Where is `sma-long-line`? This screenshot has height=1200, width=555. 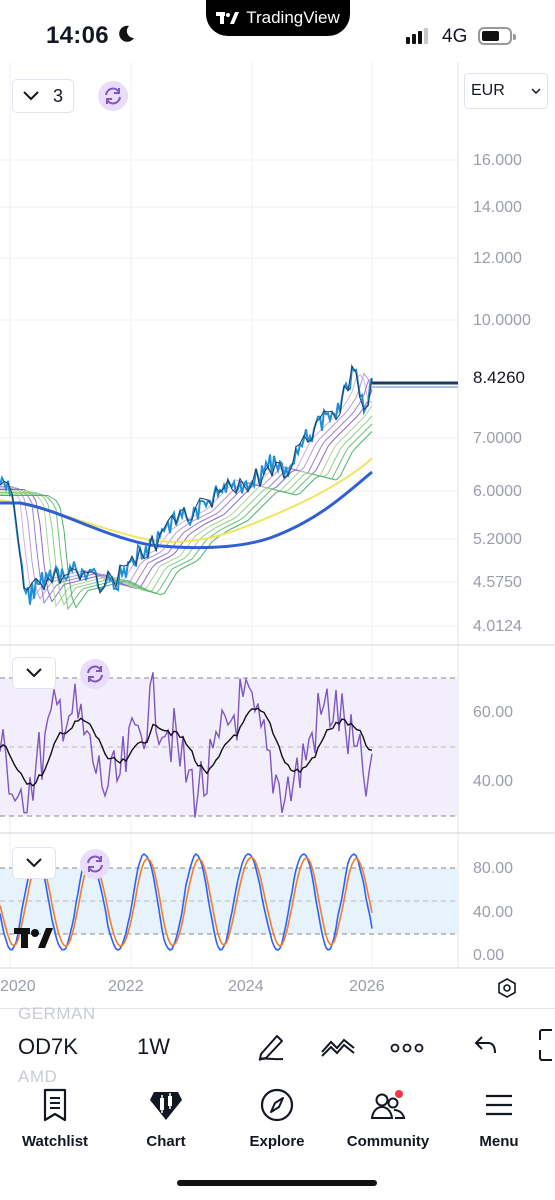 sma-long-line is located at coordinates (186, 510).